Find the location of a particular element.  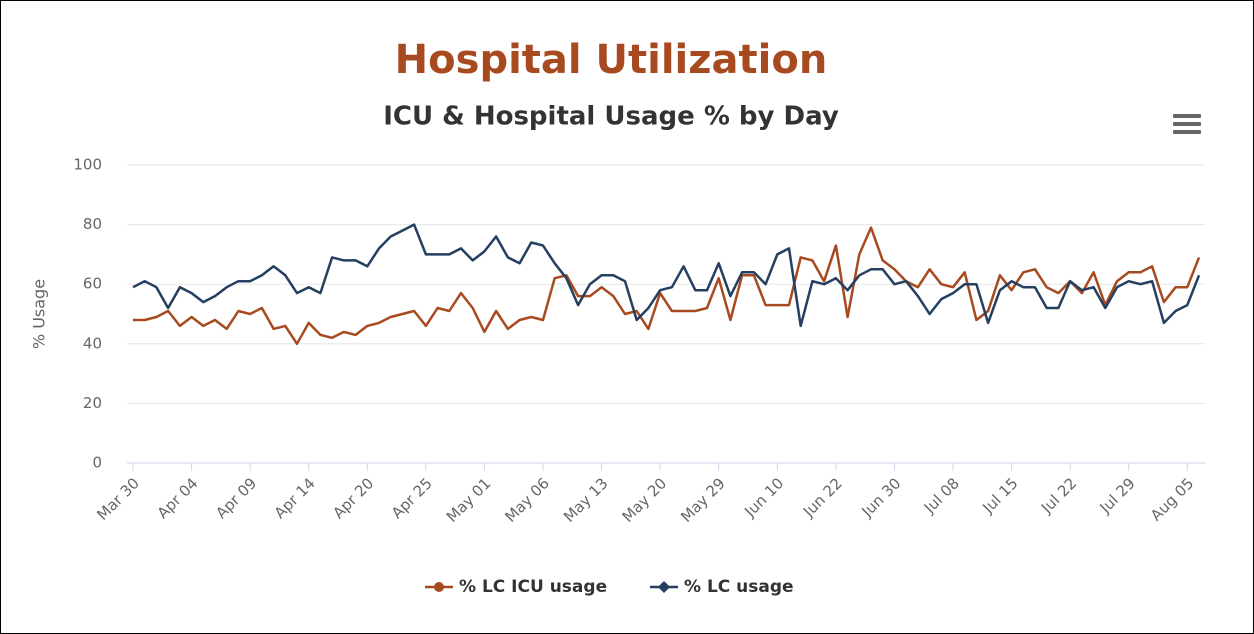

y-tick-label: 60 is located at coordinates (92, 284).